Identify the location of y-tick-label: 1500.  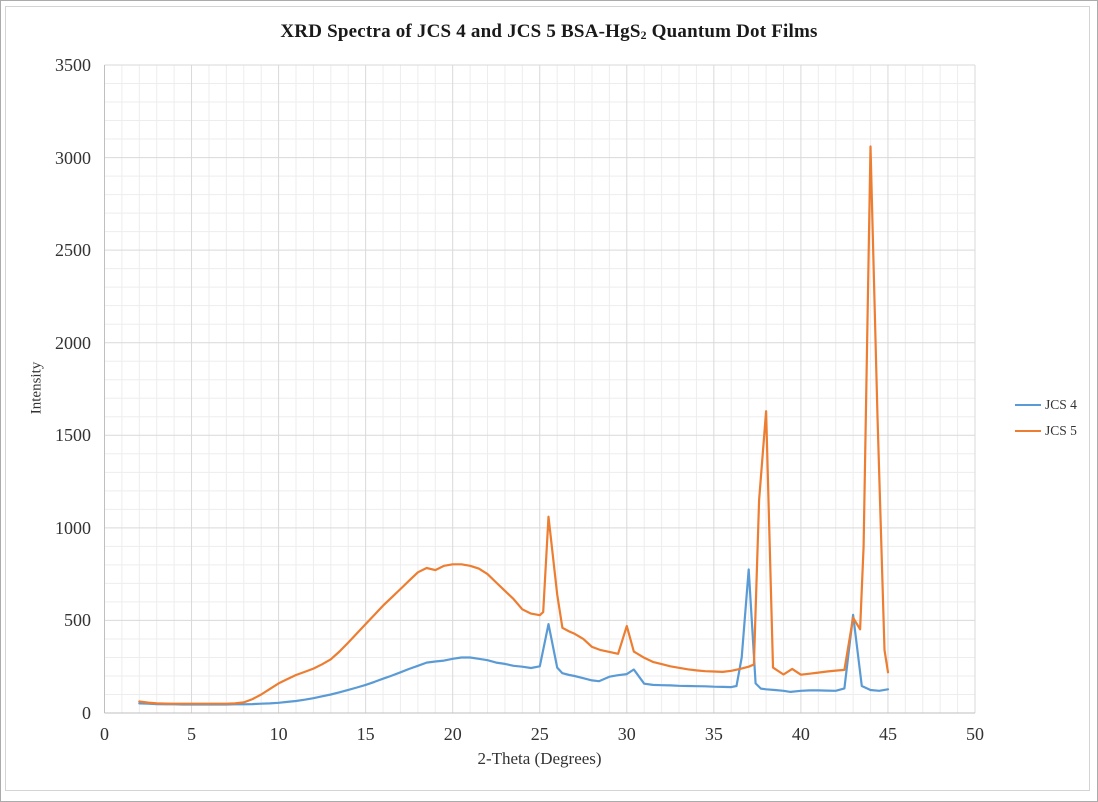
(73, 435).